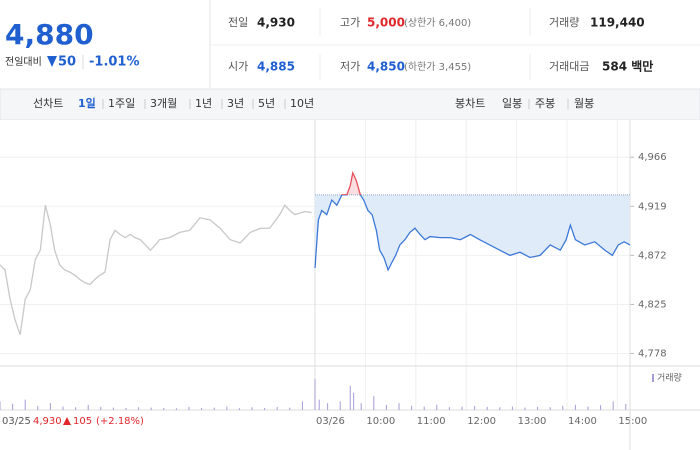  What do you see at coordinates (121, 103) in the screenshot?
I see `tab: 1주일` at bounding box center [121, 103].